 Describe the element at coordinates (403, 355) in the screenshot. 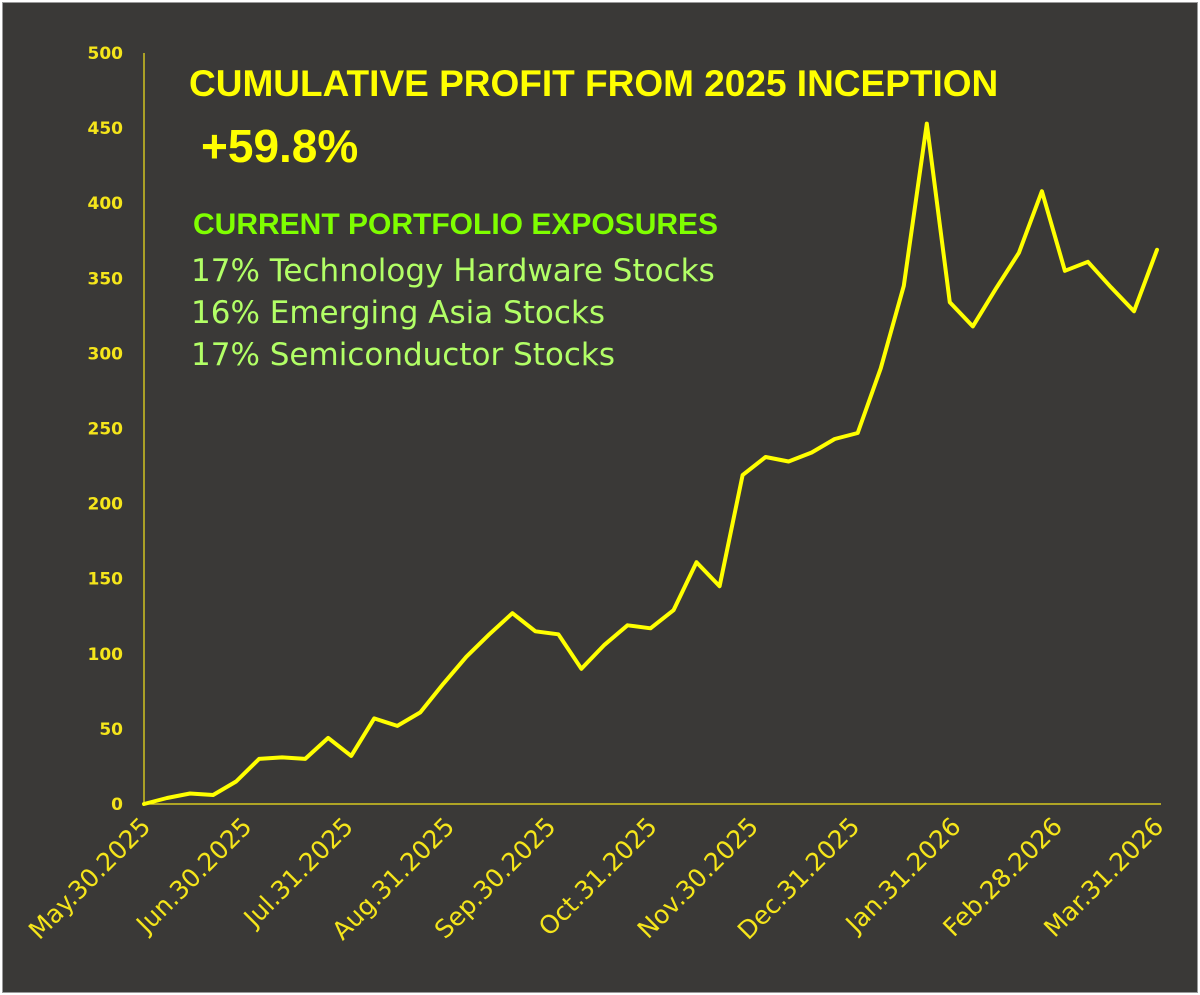

I see `exposure-item: 17% Semiconductor Stocks` at that location.